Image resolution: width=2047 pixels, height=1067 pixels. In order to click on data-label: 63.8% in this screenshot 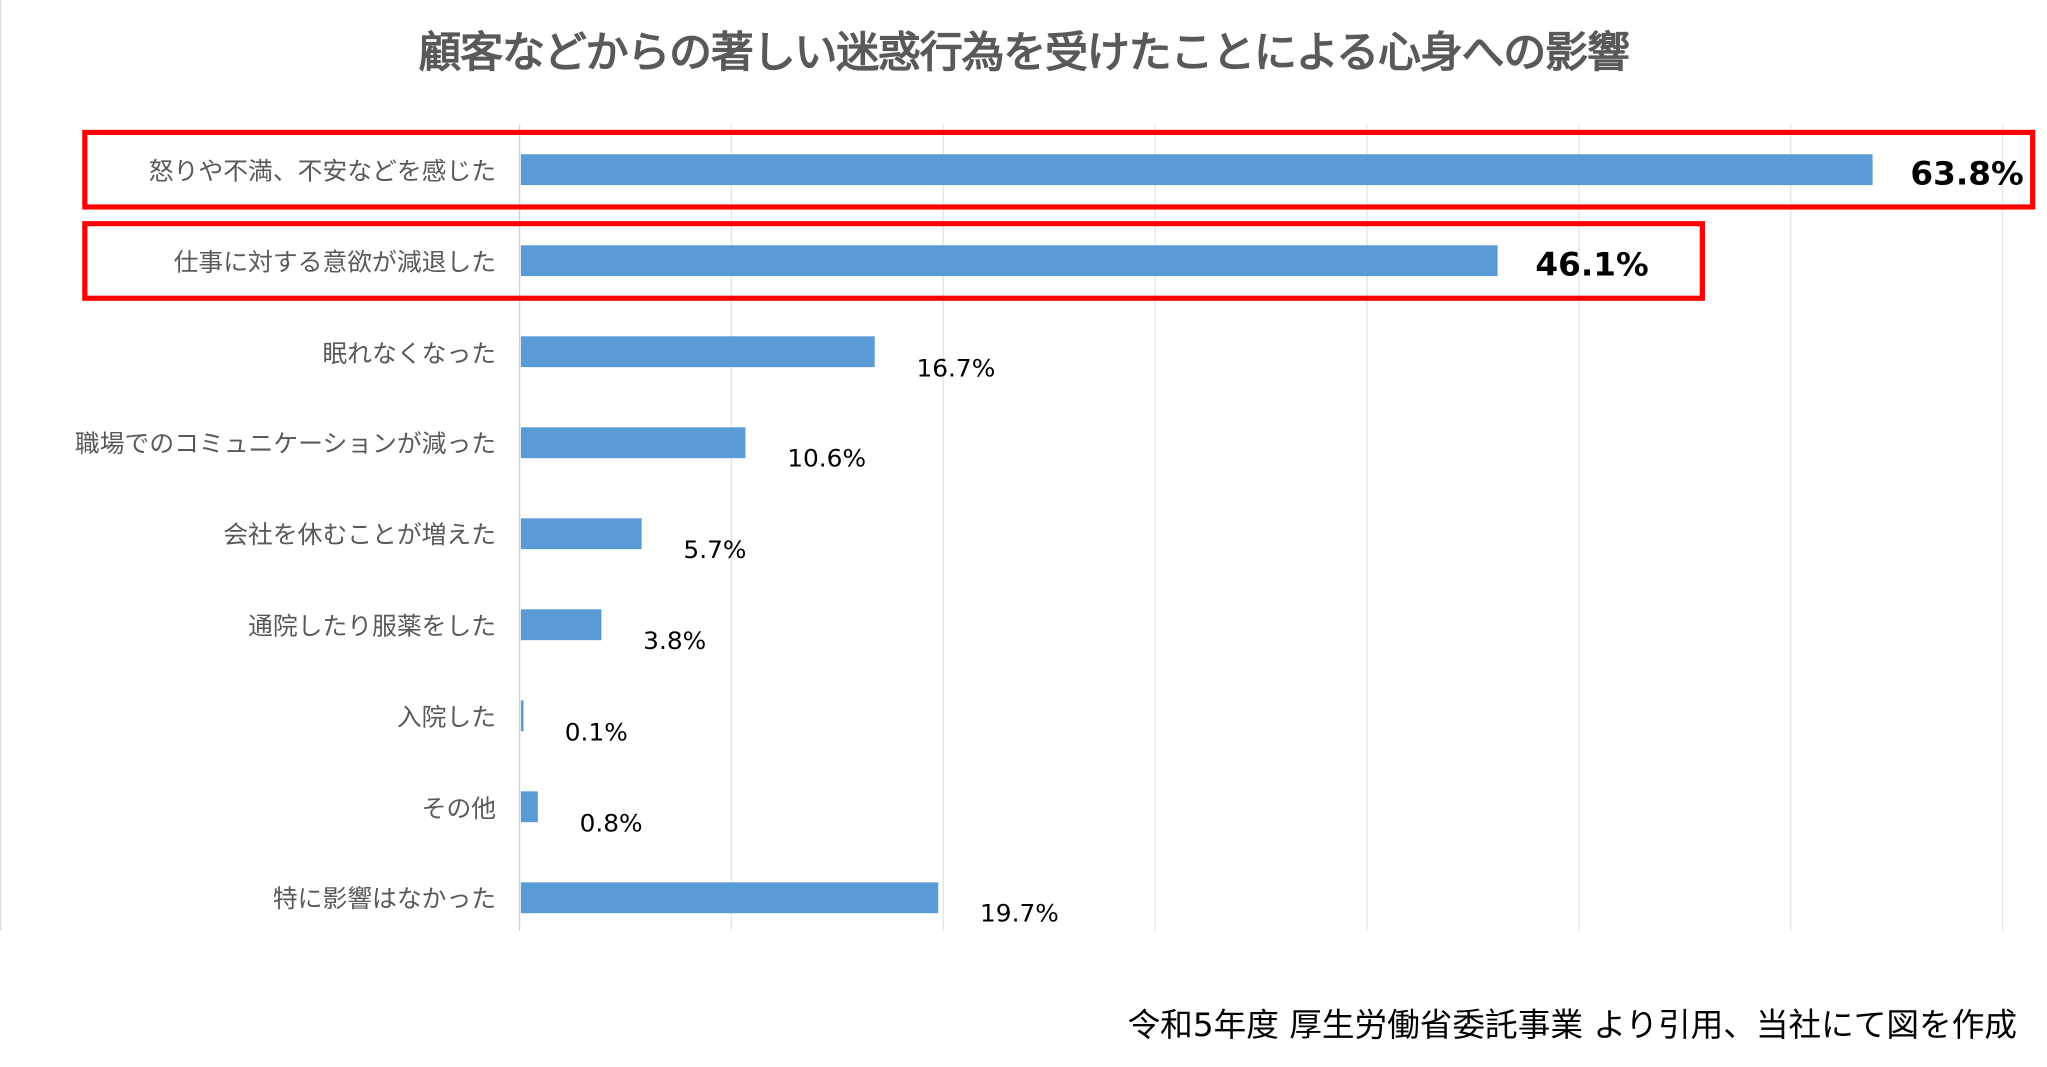, I will do `click(1967, 173)`.